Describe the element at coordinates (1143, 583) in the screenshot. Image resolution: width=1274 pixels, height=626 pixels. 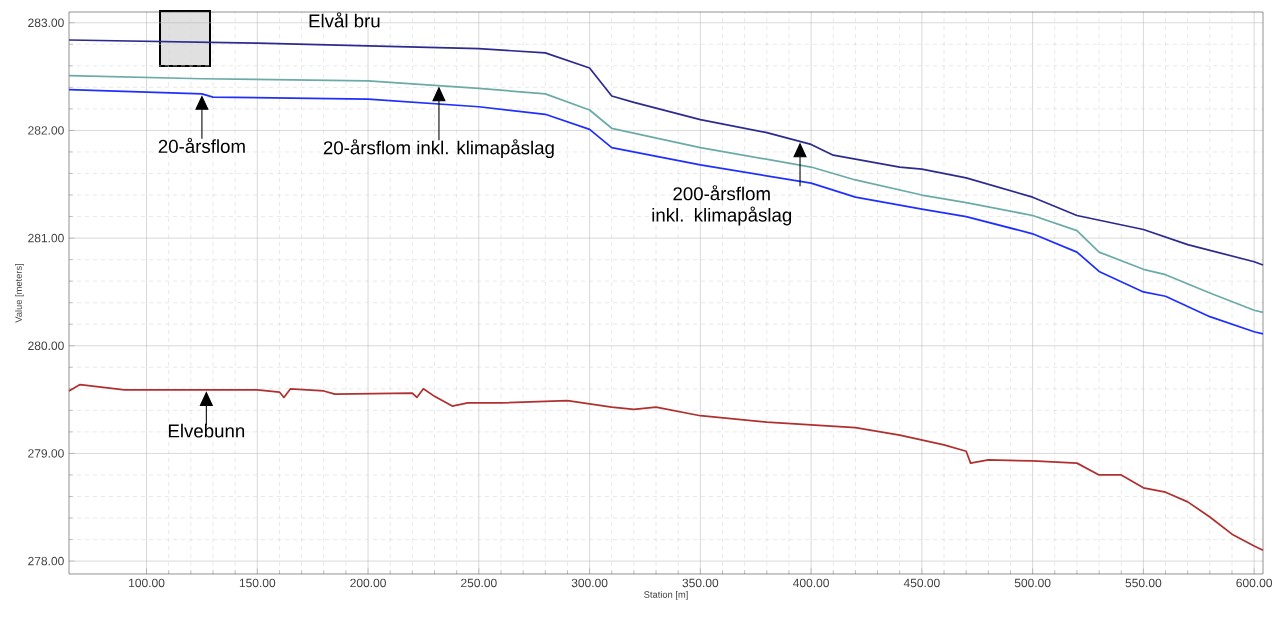
I see `x-tick-label: 550.00` at that location.